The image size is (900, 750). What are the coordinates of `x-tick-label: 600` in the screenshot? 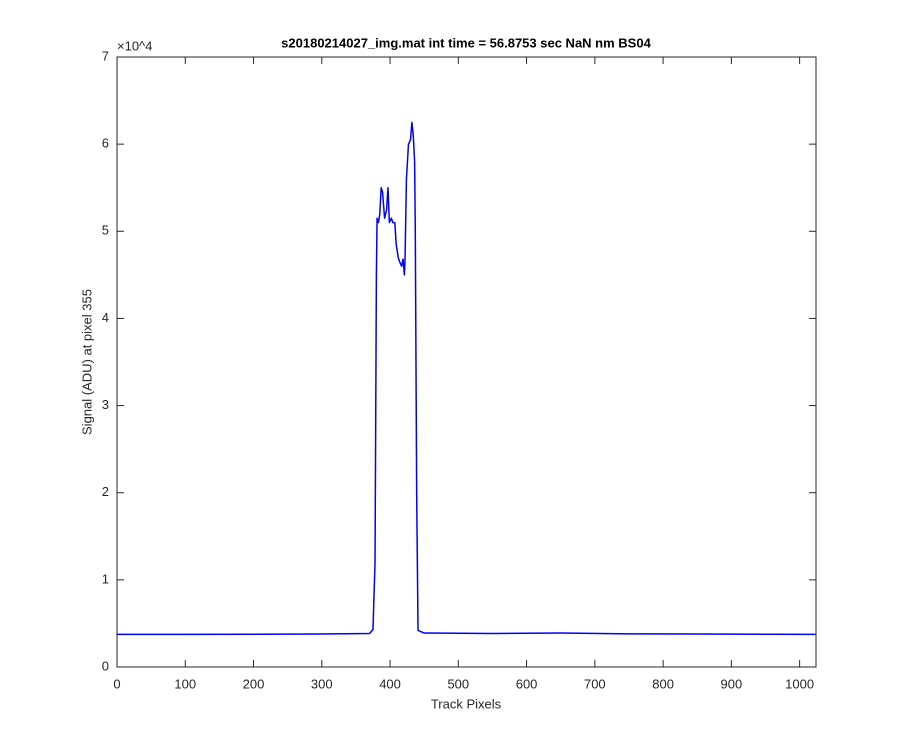 It's located at (527, 683).